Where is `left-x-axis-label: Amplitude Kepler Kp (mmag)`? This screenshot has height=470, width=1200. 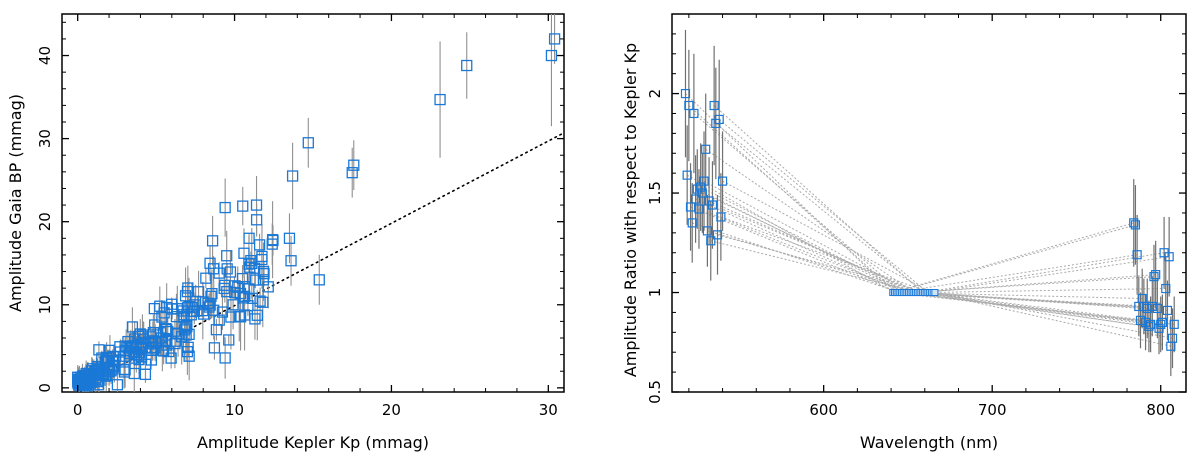
left-x-axis-label: Amplitude Kepler Kp (mmag) is located at coordinates (313, 442).